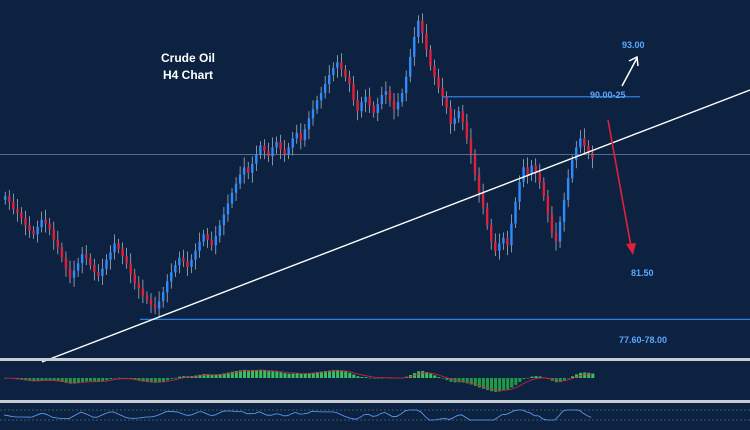  What do you see at coordinates (298, 380) in the screenshot?
I see `macd-signal-line` at bounding box center [298, 380].